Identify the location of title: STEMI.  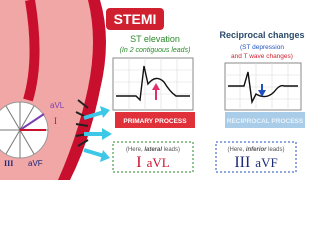
(135, 19).